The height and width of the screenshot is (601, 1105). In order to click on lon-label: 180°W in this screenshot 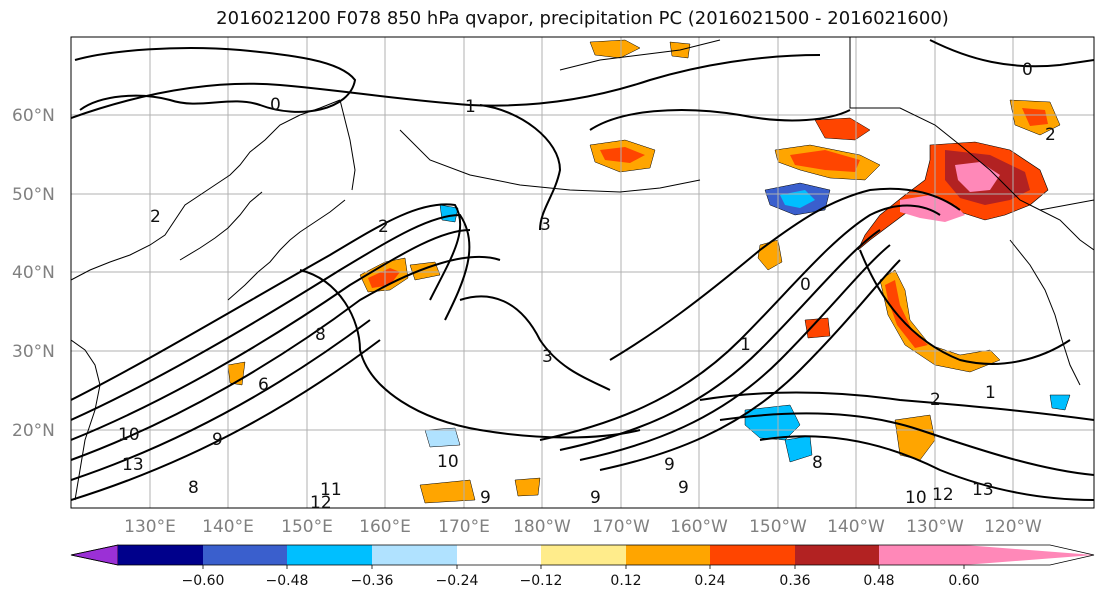, I will do `click(542, 527)`.